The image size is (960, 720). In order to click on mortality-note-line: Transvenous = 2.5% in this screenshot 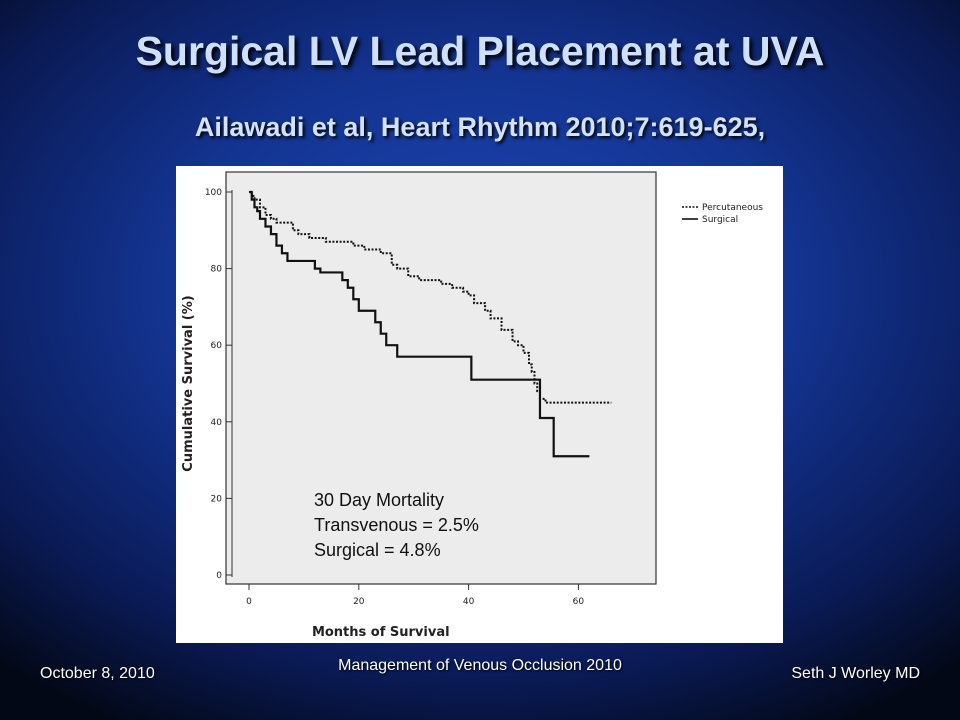, I will do `click(396, 525)`.